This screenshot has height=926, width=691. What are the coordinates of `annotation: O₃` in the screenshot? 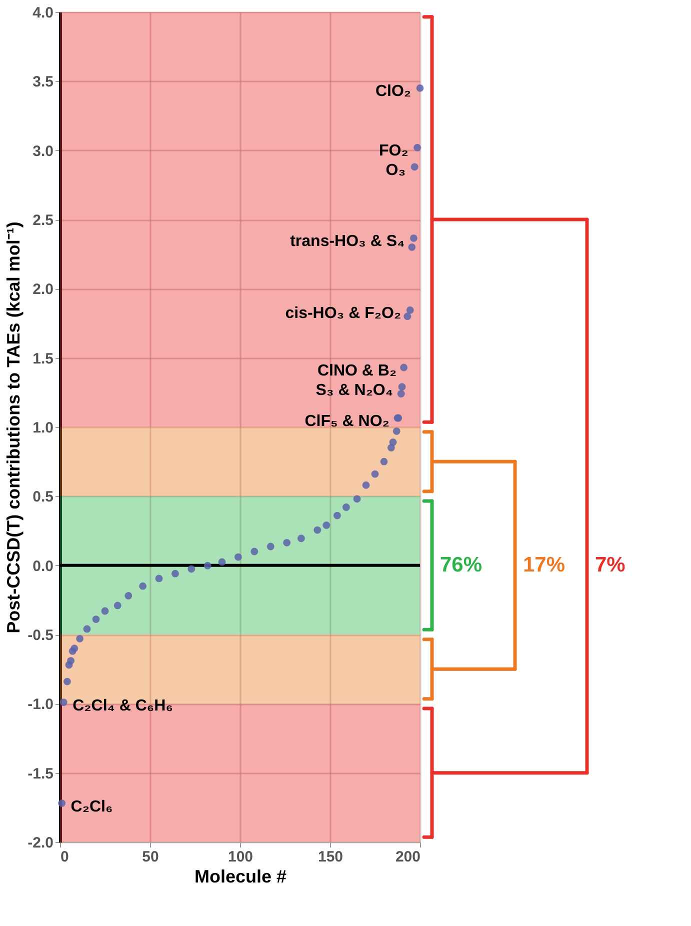 It's located at (396, 170).